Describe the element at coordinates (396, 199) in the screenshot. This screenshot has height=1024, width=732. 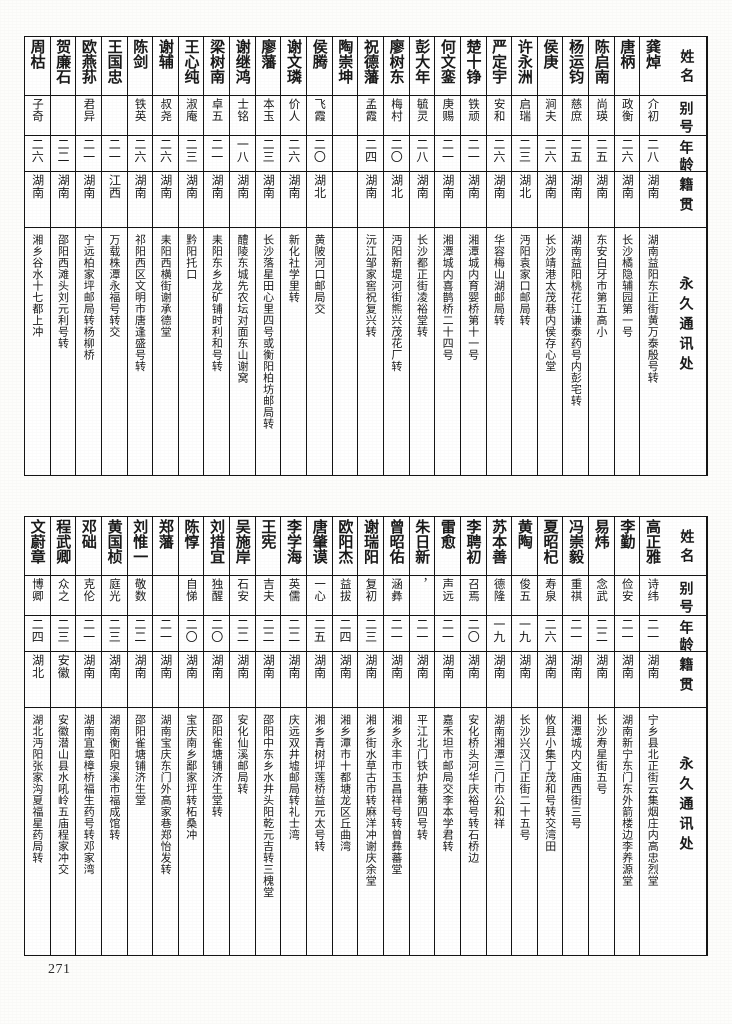
I see `entry-origin-cell: 湖北` at that location.